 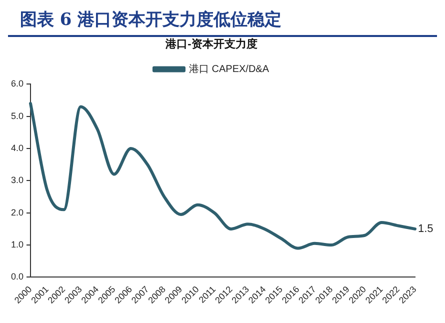 I want to click on y-tick-label: 0.0, so click(x=17, y=277).